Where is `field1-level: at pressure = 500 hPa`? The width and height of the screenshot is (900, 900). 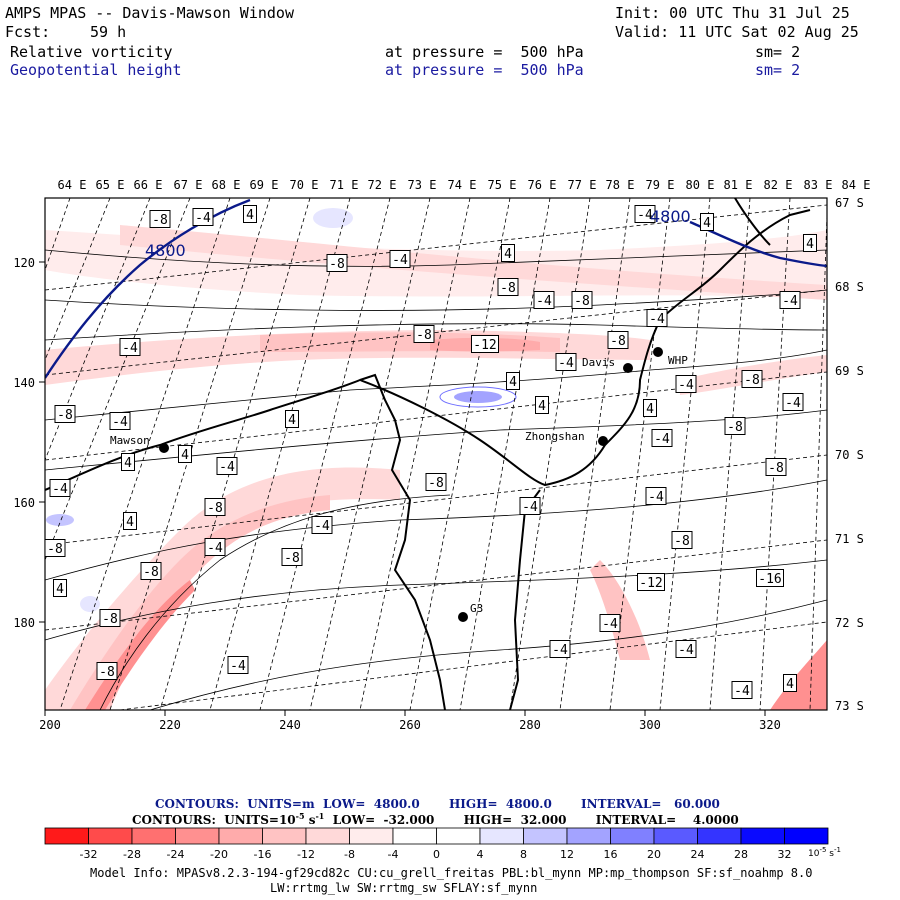
field1-level: at pressure = 500 hPa is located at coordinates (484, 52).